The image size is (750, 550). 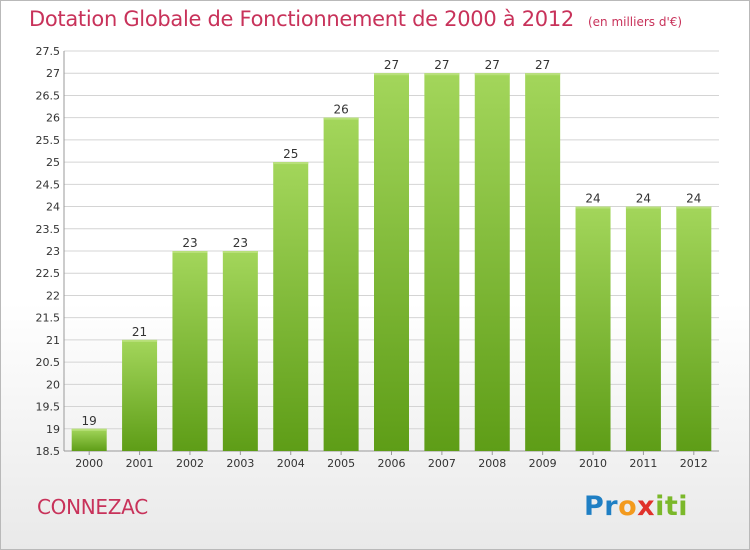 What do you see at coordinates (291, 463) in the screenshot?
I see `x-tick-label-2004: 2004` at bounding box center [291, 463].